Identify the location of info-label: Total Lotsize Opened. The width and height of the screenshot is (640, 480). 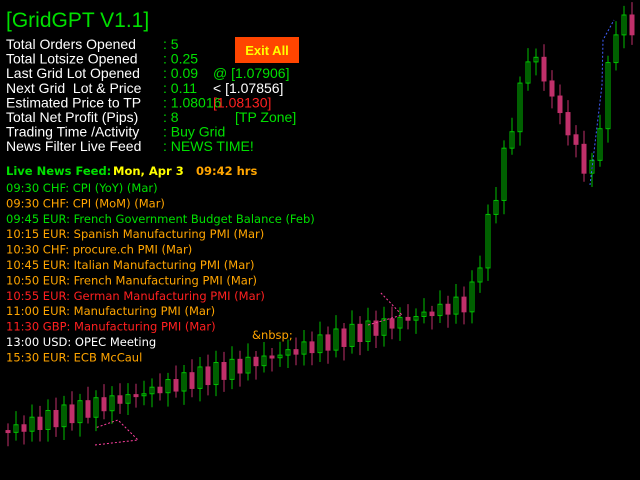
(72, 59).